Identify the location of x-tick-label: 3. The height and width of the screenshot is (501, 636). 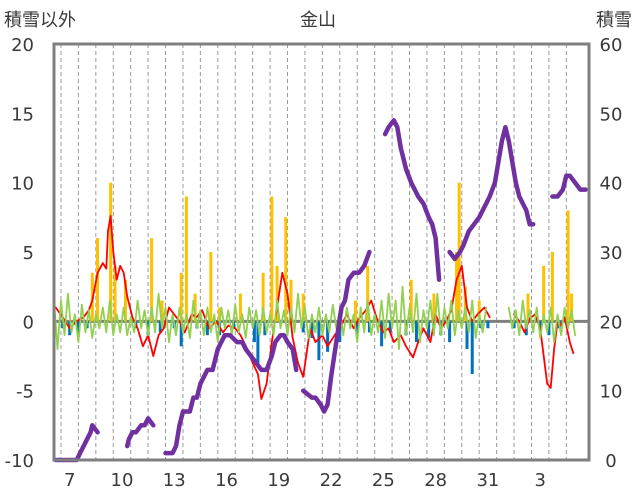
(539, 480).